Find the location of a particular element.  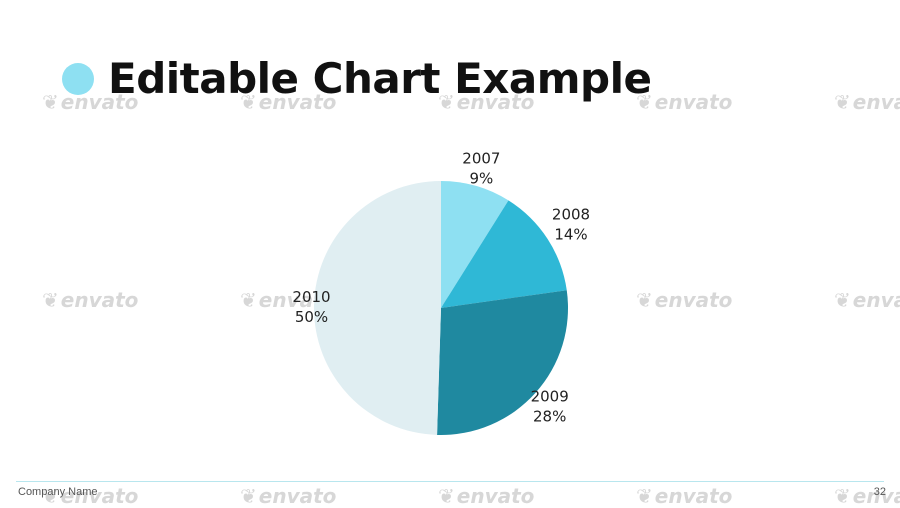

footer-divider is located at coordinates (450, 481).